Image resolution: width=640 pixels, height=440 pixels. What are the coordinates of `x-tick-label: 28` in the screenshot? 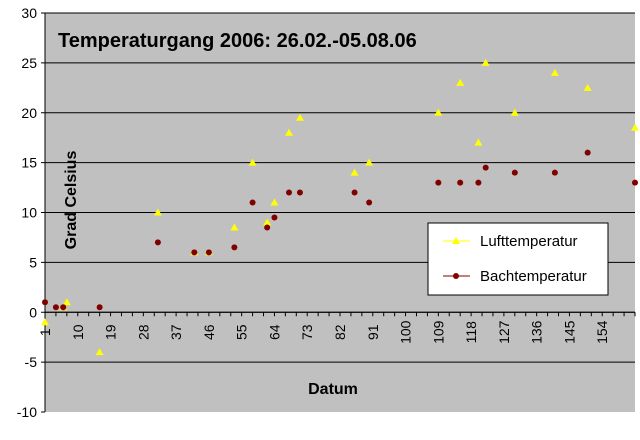 It's located at (143, 332).